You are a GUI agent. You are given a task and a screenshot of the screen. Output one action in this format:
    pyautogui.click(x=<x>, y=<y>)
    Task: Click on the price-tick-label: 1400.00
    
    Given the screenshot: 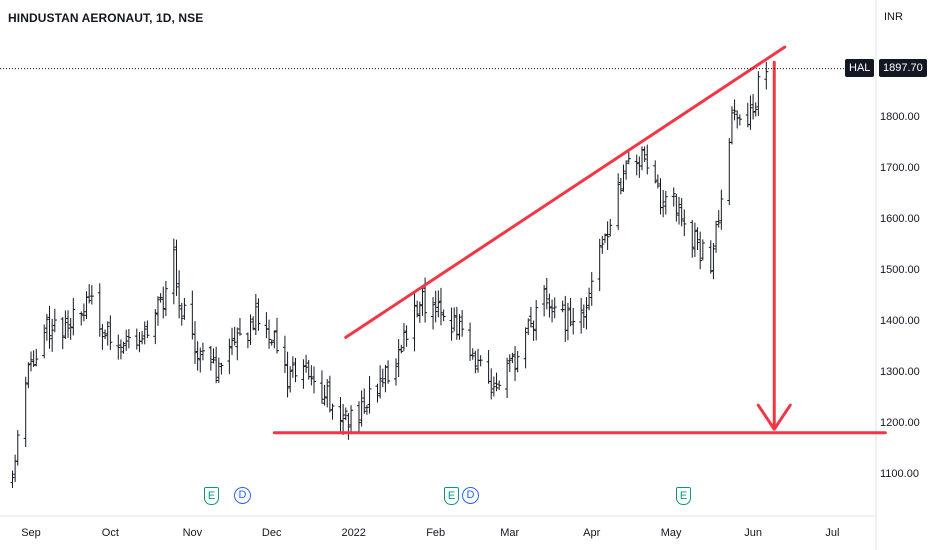 What is the action you would take?
    pyautogui.click(x=900, y=321)
    